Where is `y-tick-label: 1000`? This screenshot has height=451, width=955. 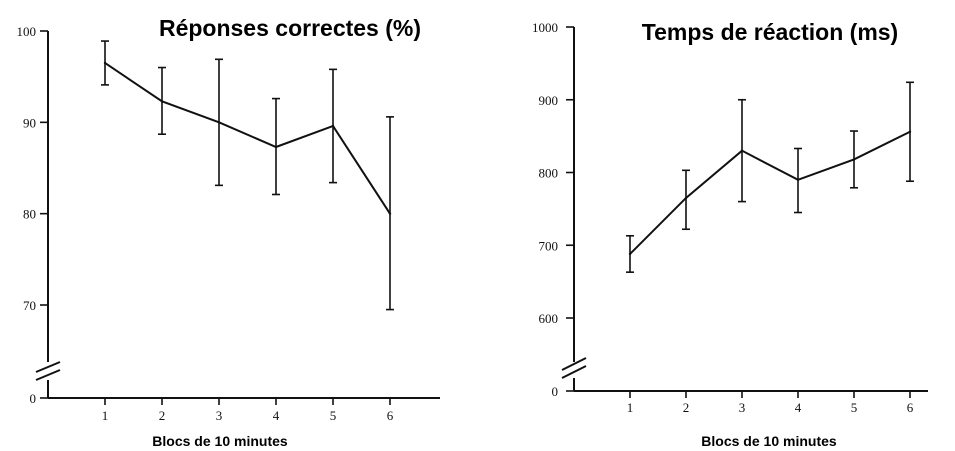 y-tick-label: 1000 is located at coordinates (545, 27).